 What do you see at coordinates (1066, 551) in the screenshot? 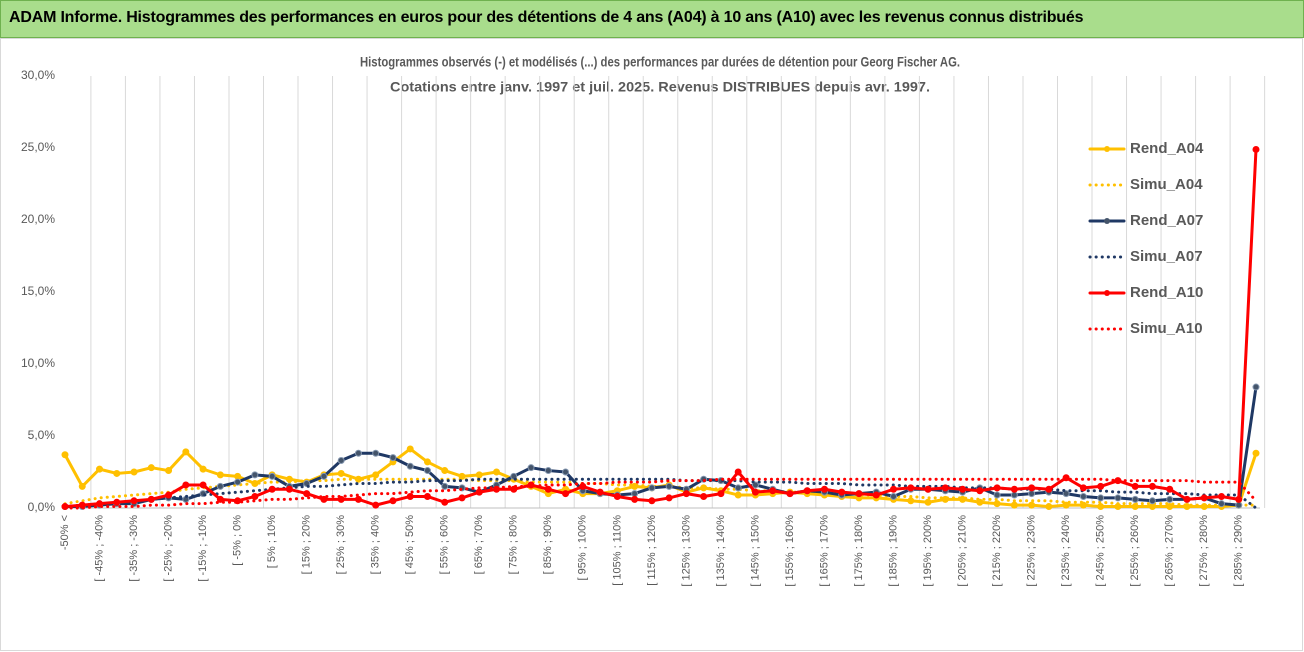
I see `x-tick-label: [ 235% ; 240%` at bounding box center [1066, 551].